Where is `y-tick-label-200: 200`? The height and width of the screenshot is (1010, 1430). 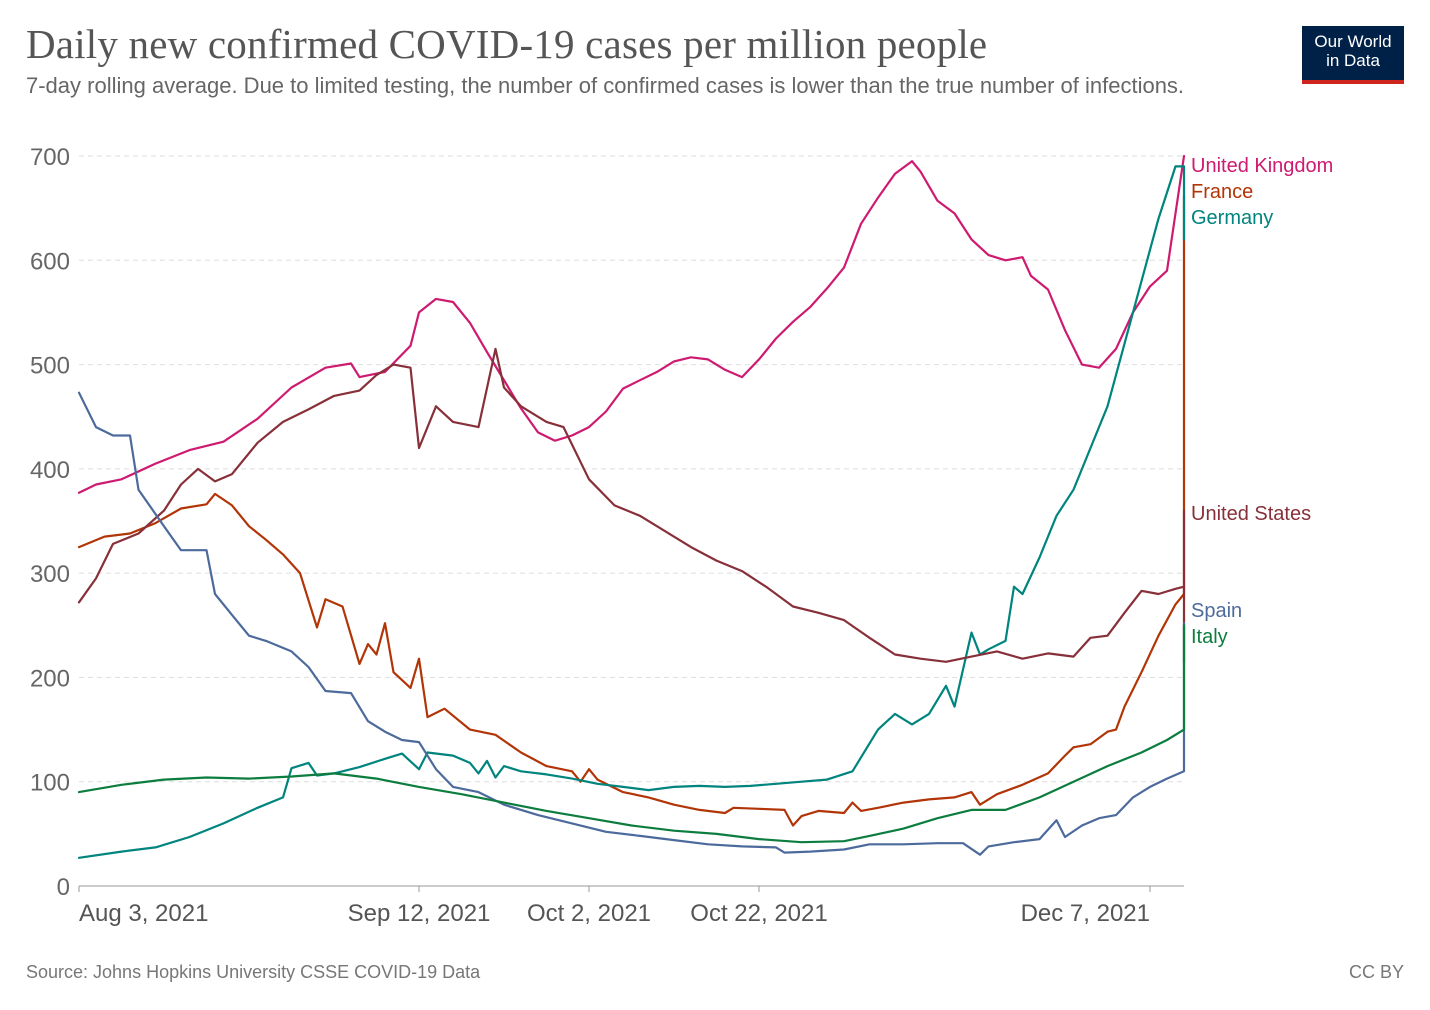
y-tick-label-200: 200 is located at coordinates (50, 678).